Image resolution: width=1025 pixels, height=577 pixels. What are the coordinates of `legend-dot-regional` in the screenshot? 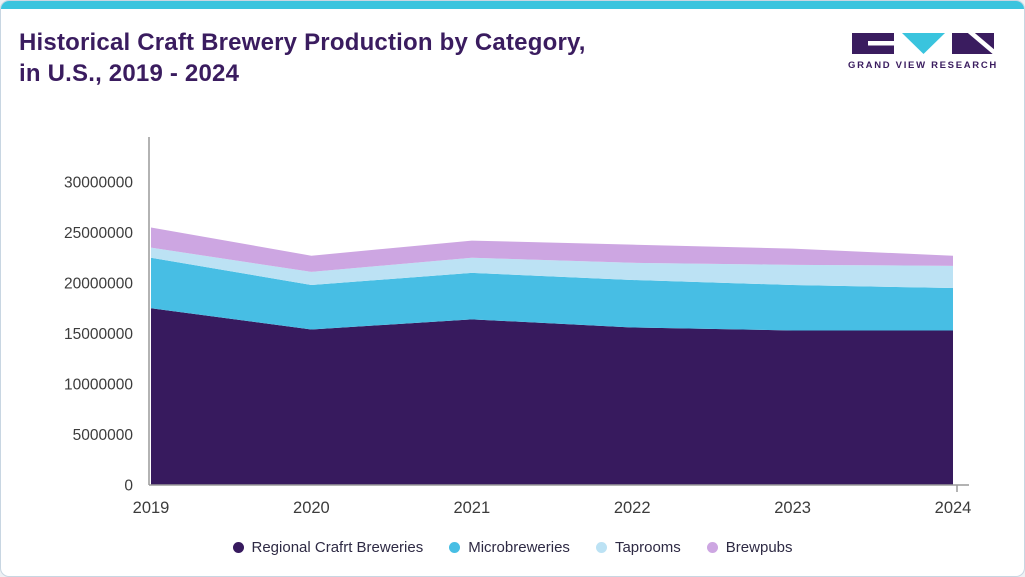 It's located at (238, 547).